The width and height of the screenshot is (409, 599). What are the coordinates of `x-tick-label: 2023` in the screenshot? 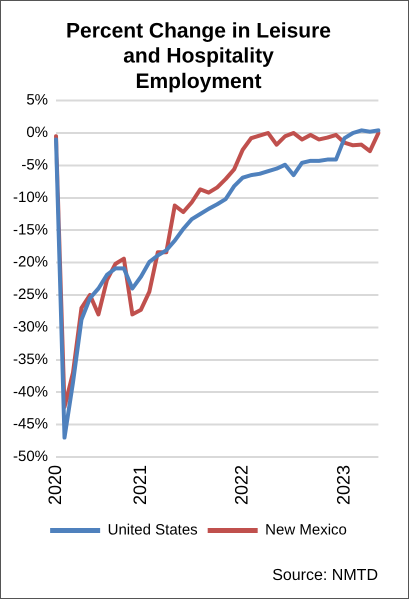 It's located at (343, 485).